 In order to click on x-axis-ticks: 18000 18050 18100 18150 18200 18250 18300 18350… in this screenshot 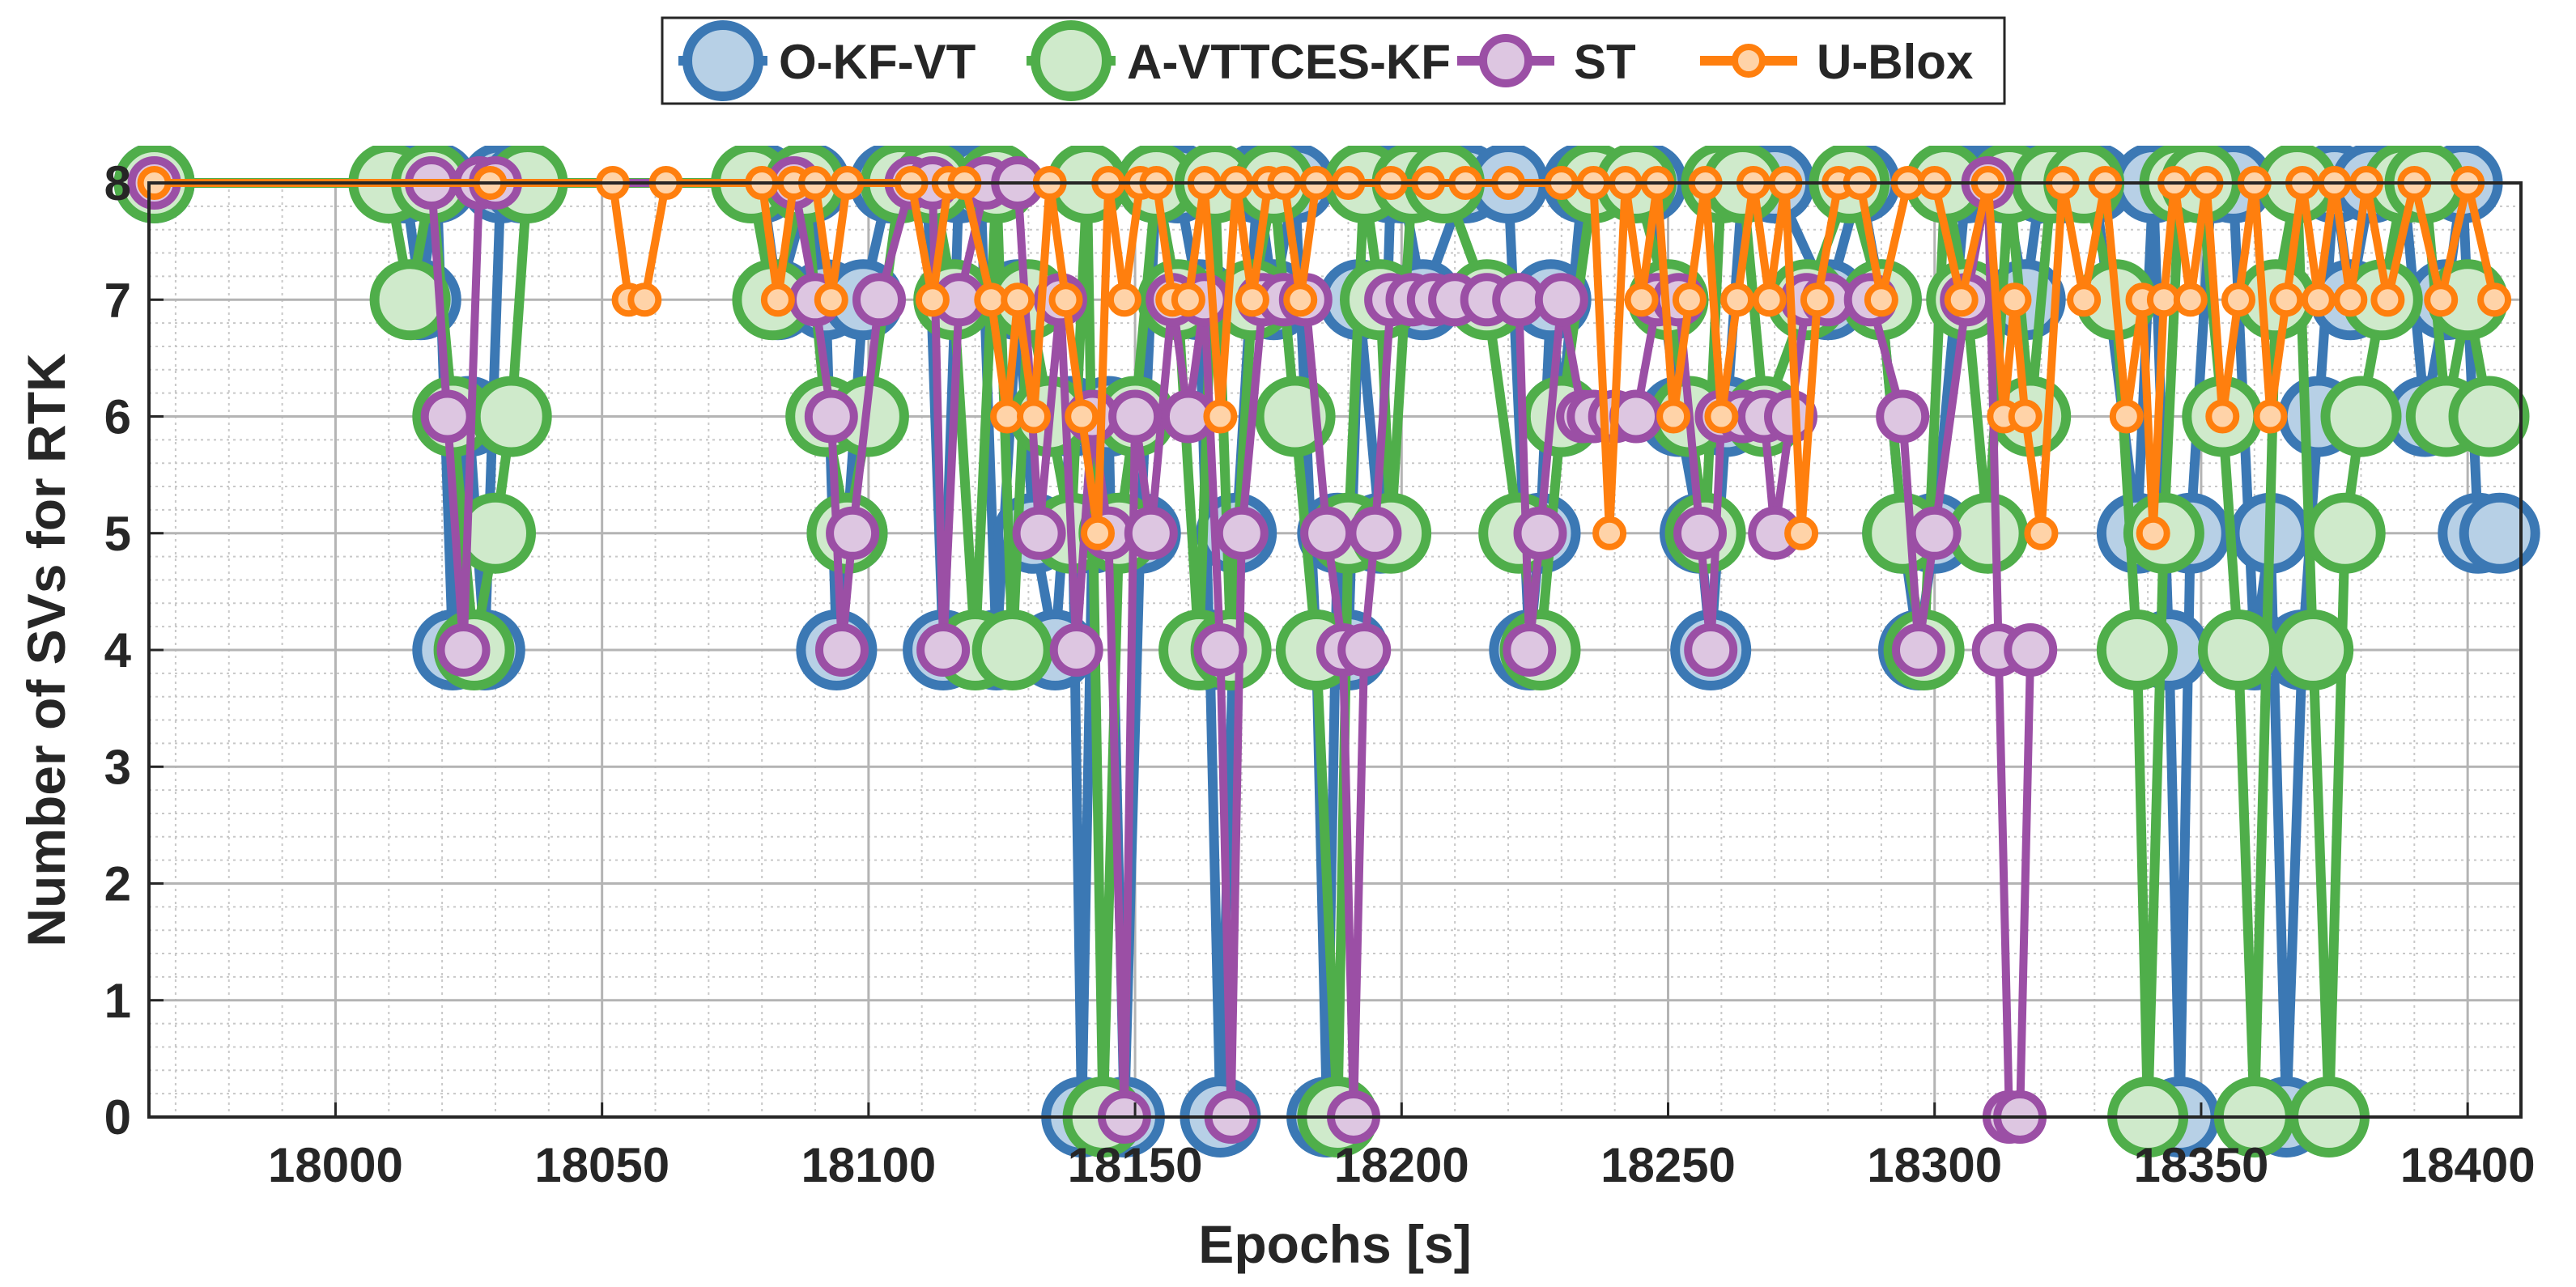, I will do `click(1402, 1147)`.